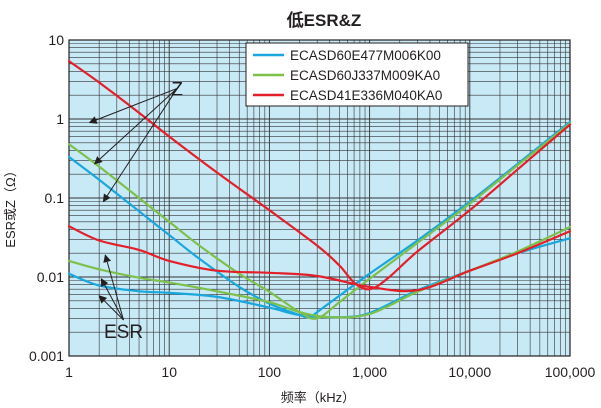 The width and height of the screenshot is (601, 408). I want to click on annotations: Z ESR, so click(135, 211).